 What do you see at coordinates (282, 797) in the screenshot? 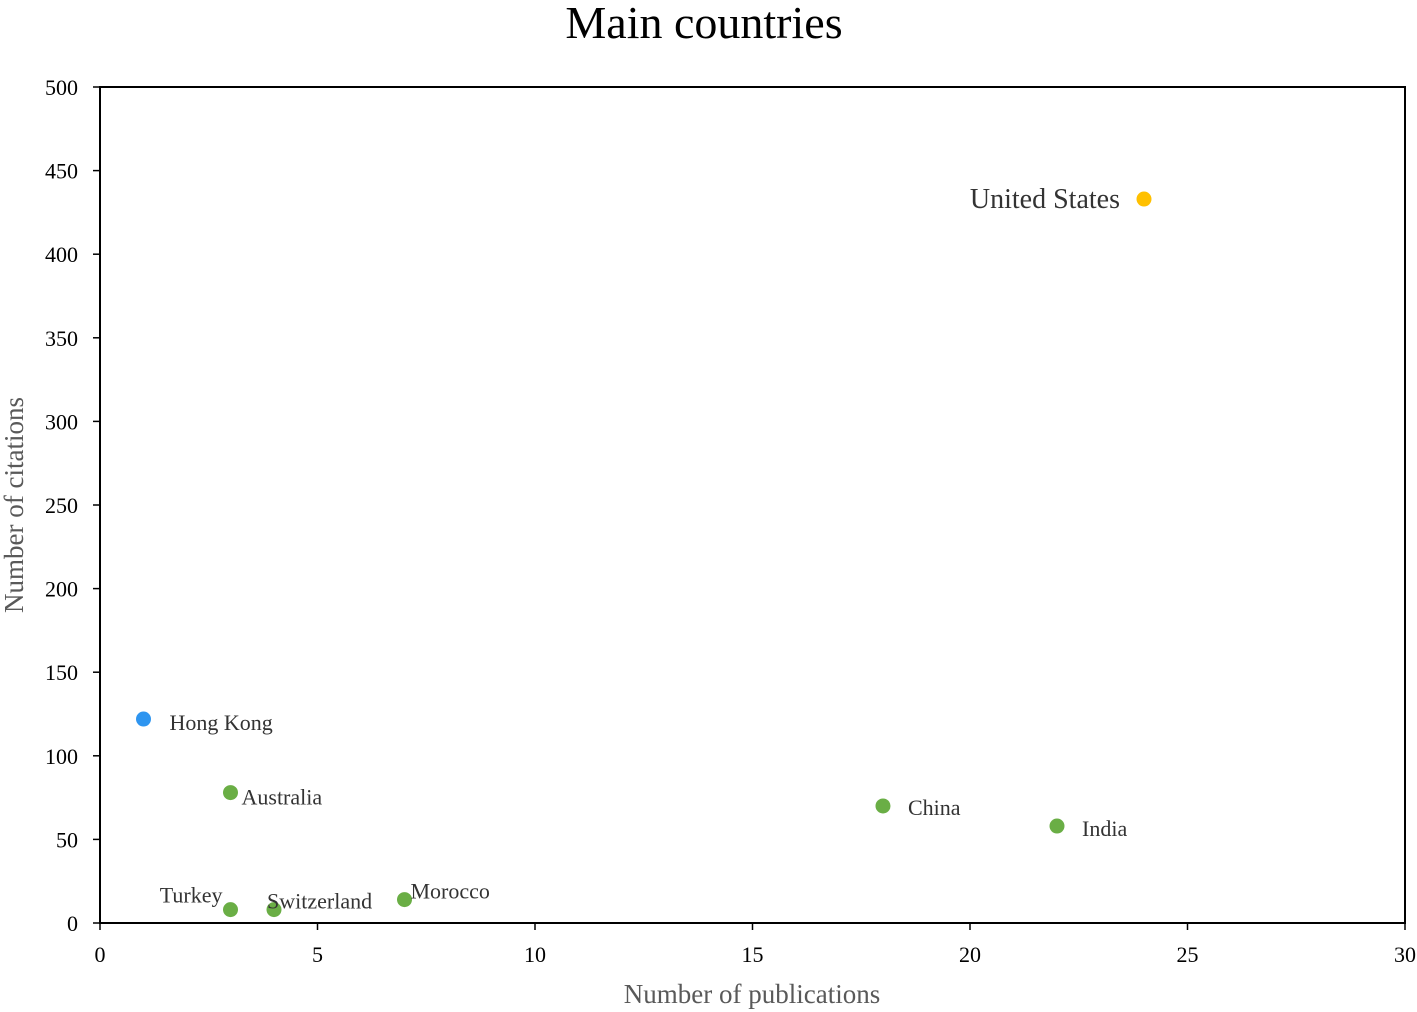
I see `data-label: Australia` at bounding box center [282, 797].